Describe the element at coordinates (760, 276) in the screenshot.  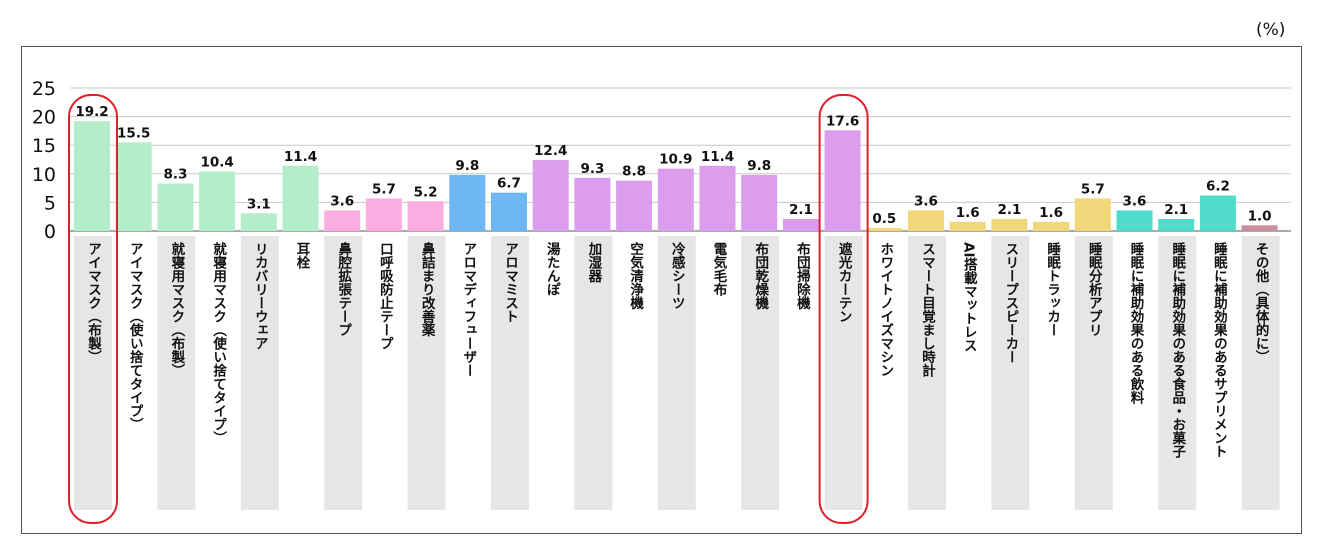
I see `category-label: 布団乾燥機` at that location.